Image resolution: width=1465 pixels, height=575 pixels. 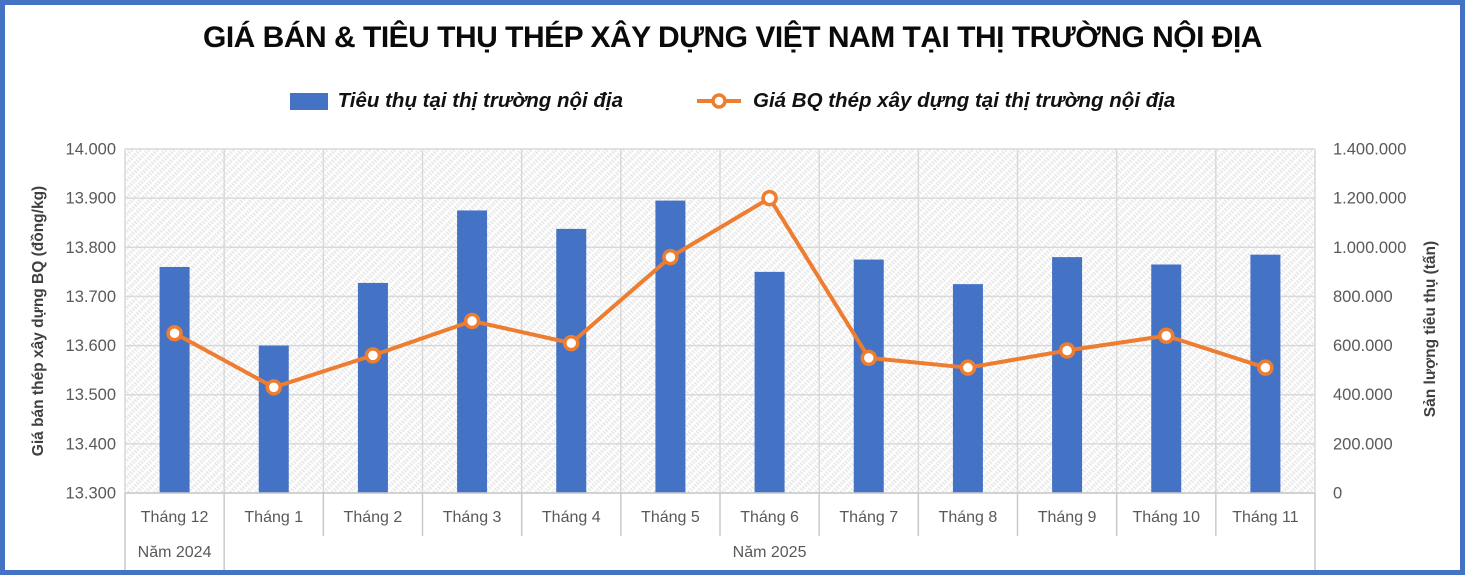 I want to click on left-axis-title: Giá bán thép xây dựng BQ (đồng/kg), so click(x=38, y=321).